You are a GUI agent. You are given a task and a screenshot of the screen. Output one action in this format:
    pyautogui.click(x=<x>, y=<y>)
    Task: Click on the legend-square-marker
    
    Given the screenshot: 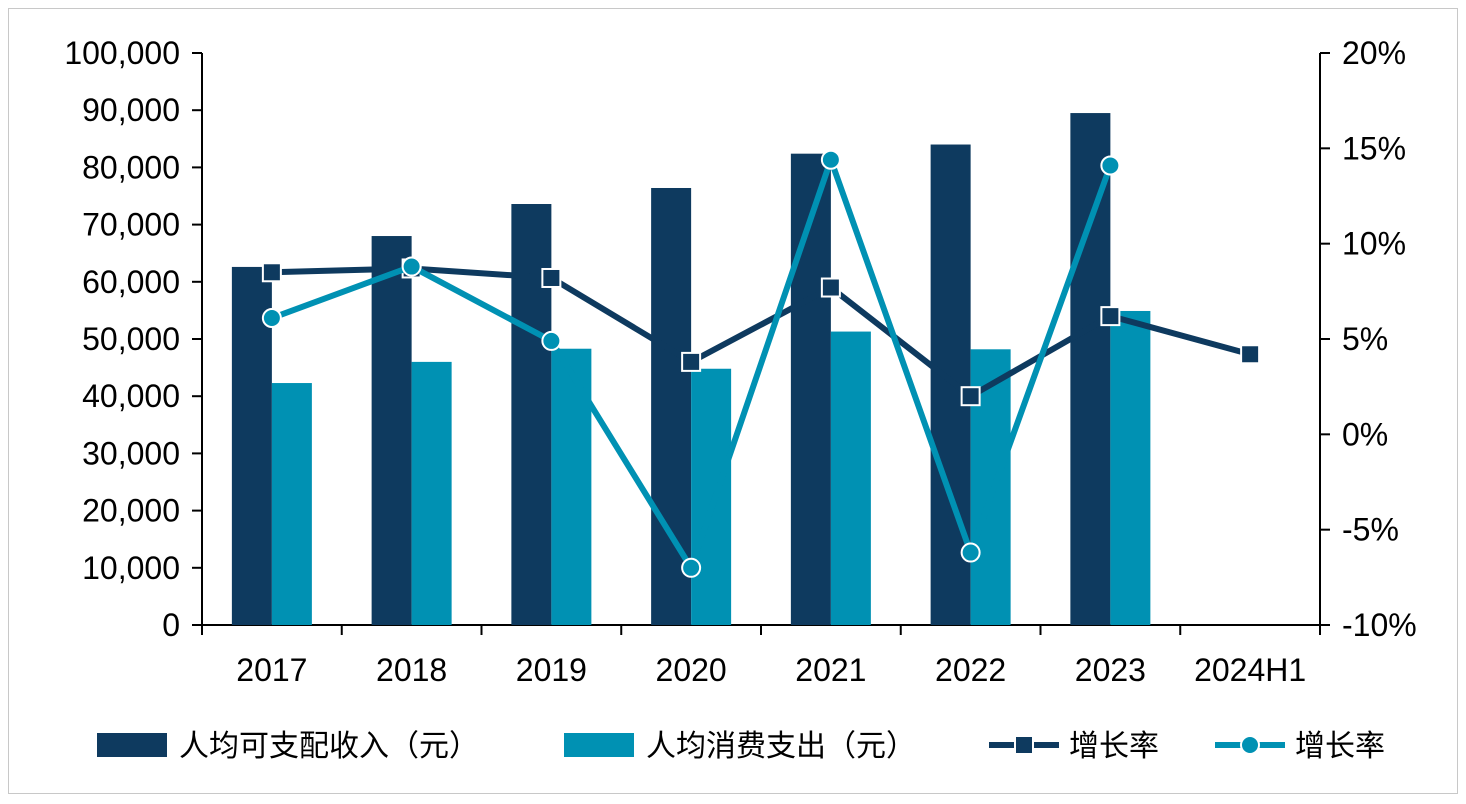 What is the action you would take?
    pyautogui.click(x=1024, y=745)
    